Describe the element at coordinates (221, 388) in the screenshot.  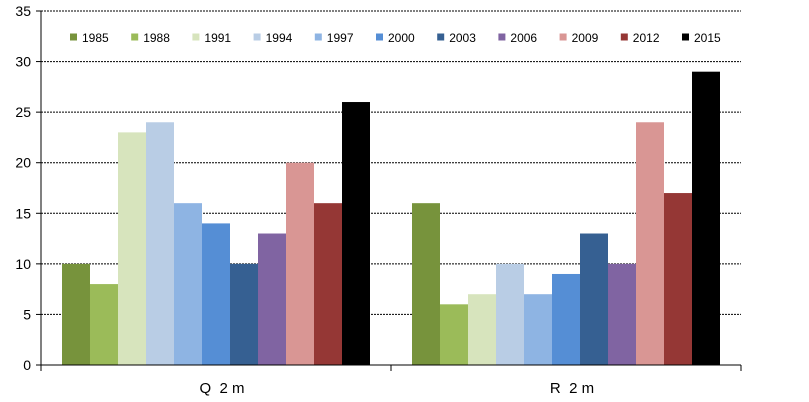
I see `x-category-label: Q 2 m` at that location.